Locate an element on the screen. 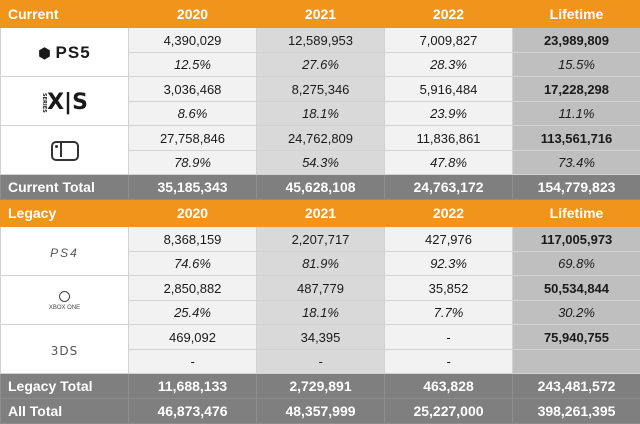 The height and width of the screenshot is (424, 640). ps4-logo-cell: PS4 is located at coordinates (65, 251).